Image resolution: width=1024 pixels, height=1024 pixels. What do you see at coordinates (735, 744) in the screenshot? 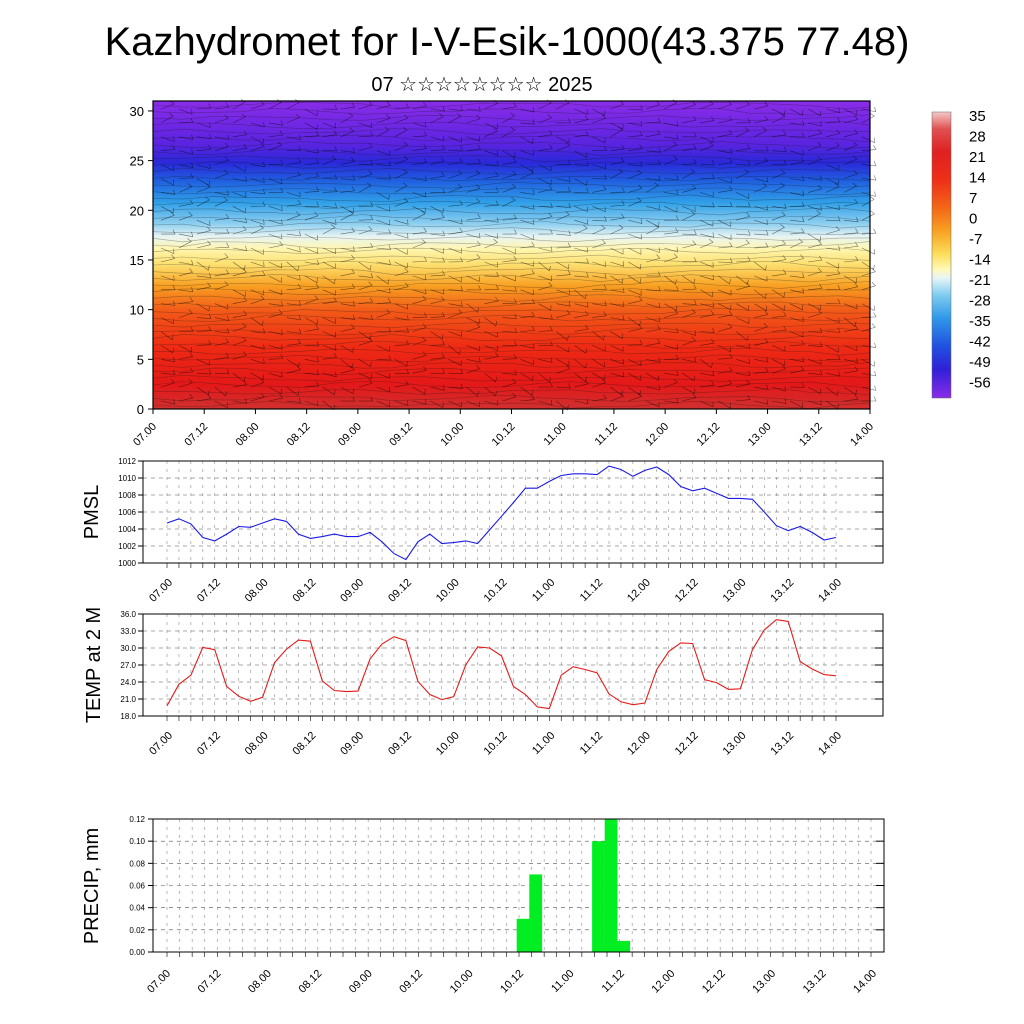
I see `temp-xtick-label-12: 13.00` at bounding box center [735, 744].